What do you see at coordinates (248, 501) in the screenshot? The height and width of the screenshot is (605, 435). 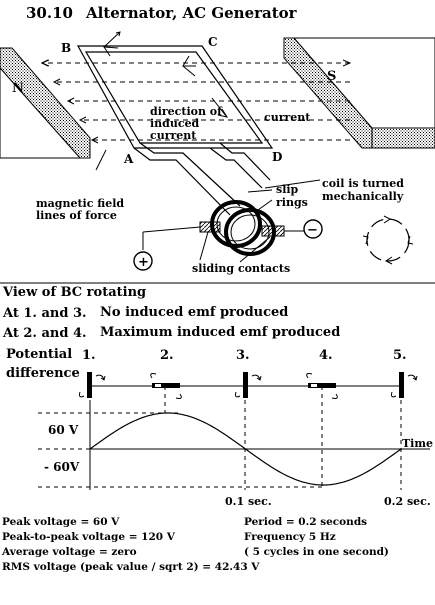 I see `tick-0.1: 0.1 sec.` at bounding box center [248, 501].